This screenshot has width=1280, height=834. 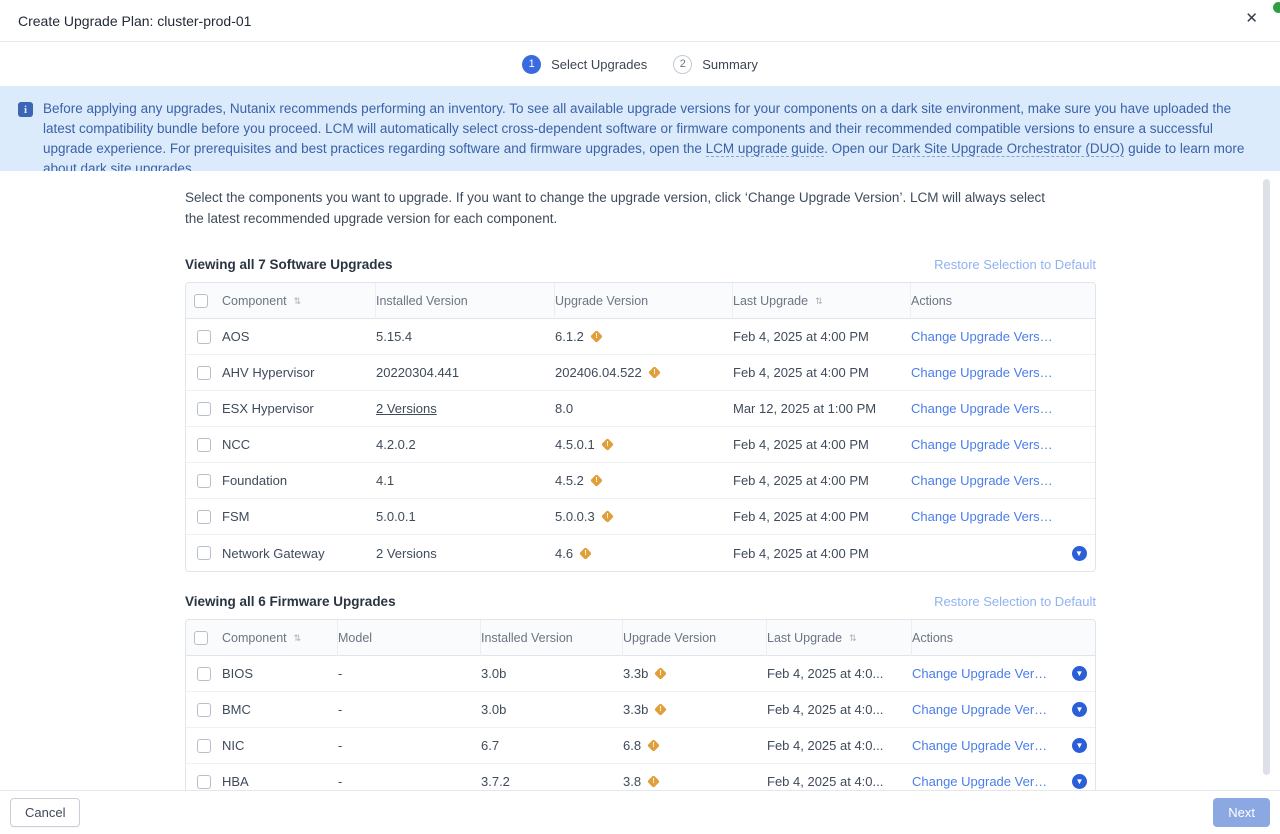 I want to click on upgrade-version: 4.6!, so click(x=644, y=553).